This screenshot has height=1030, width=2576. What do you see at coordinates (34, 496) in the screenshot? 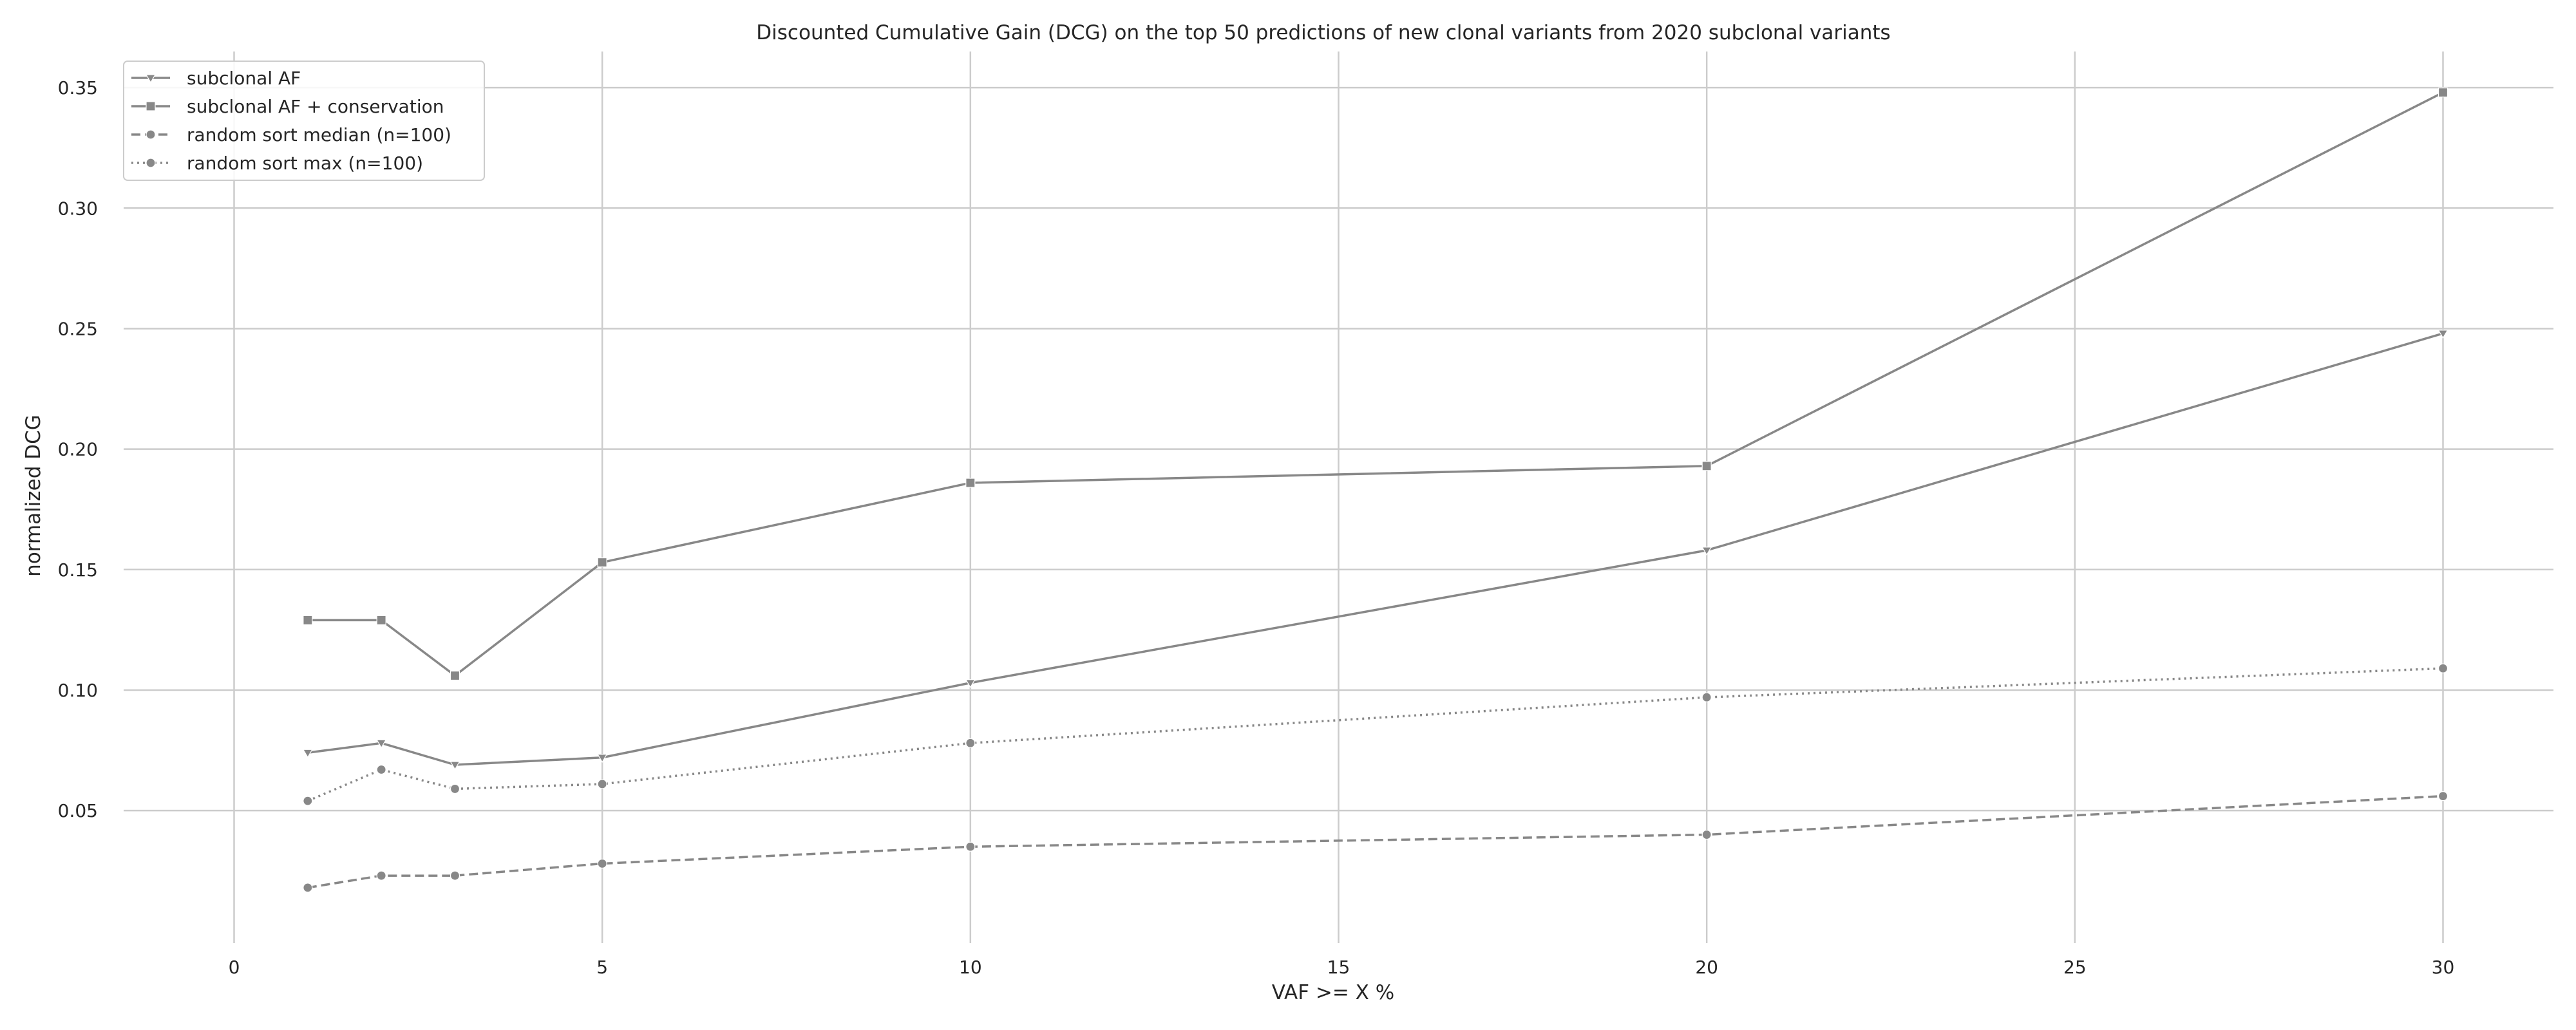
I see `y-axis-label: normalized DCG` at bounding box center [34, 496].